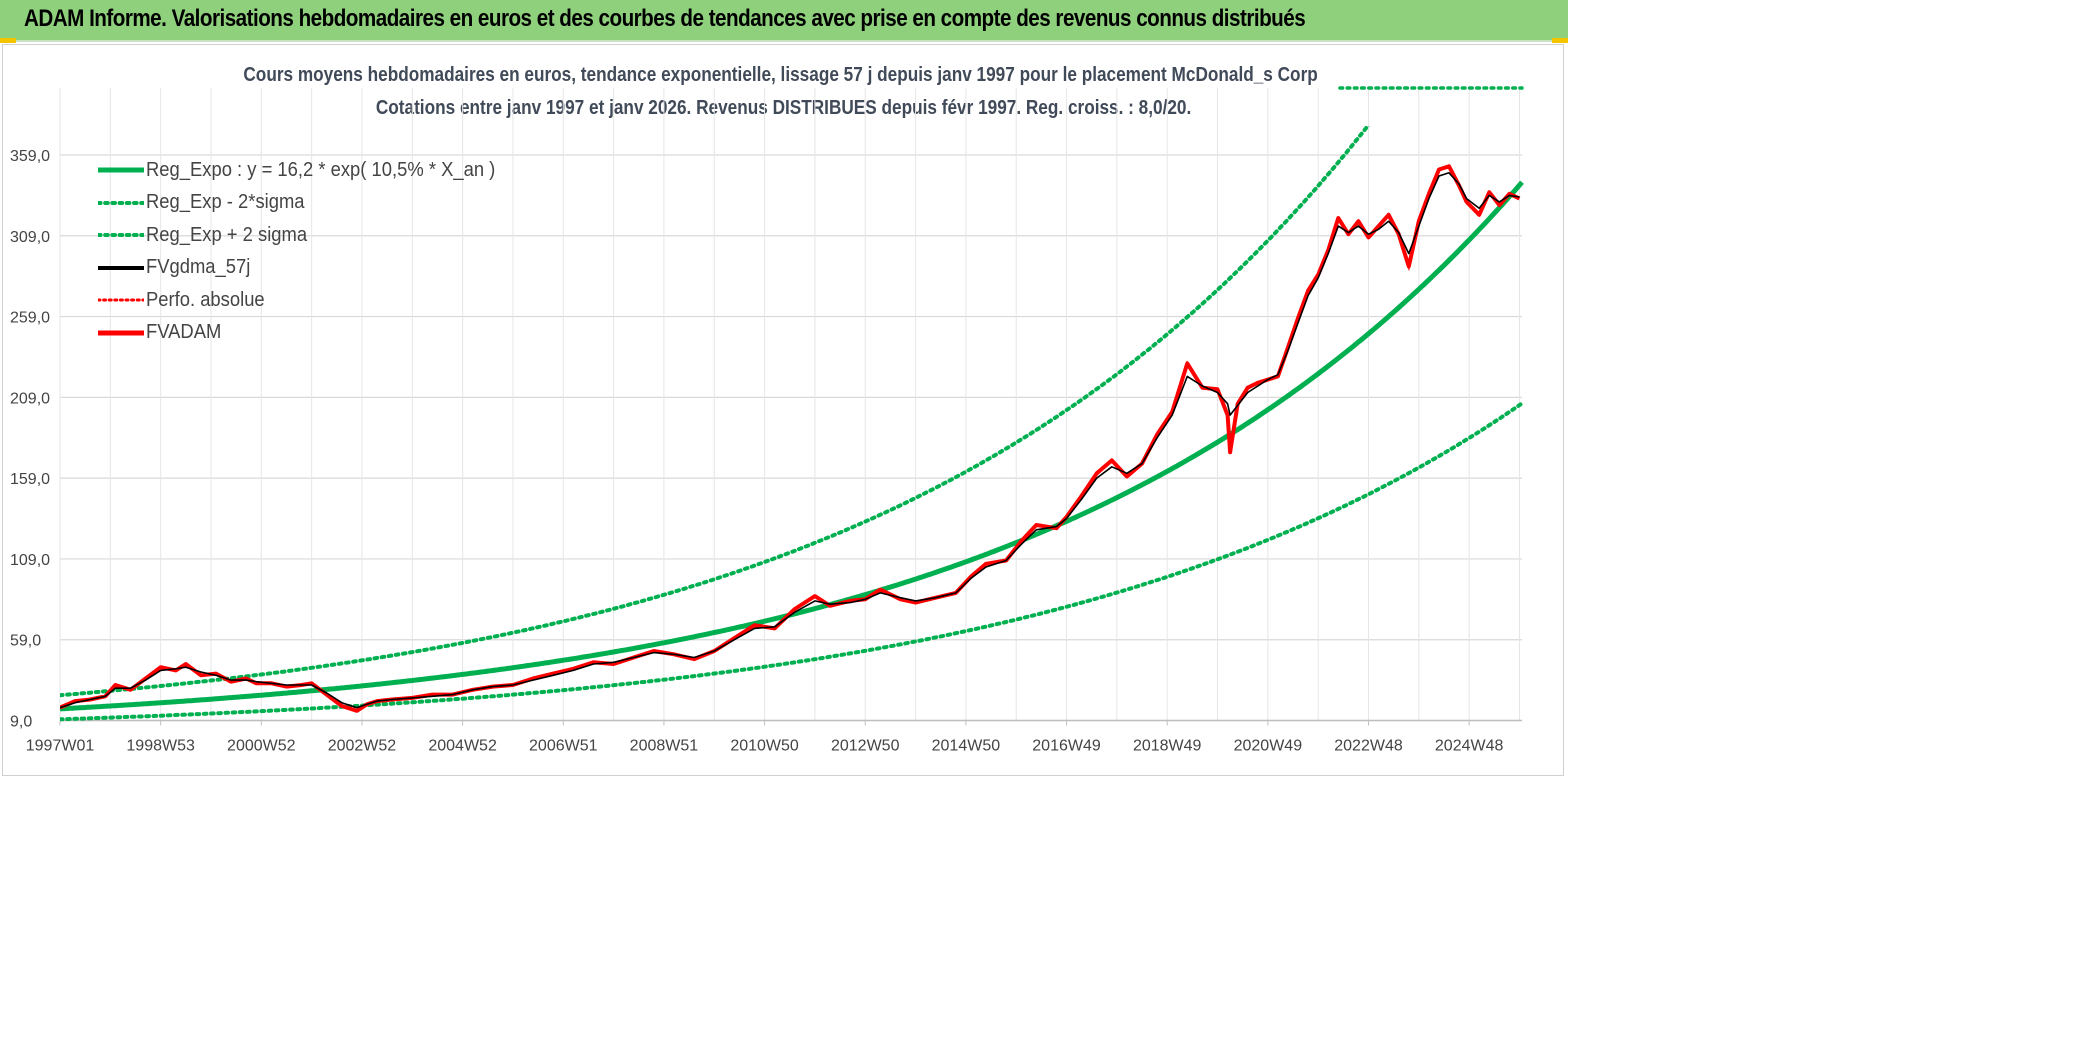  I want to click on x-tick-label: 2006W51, so click(563, 746).